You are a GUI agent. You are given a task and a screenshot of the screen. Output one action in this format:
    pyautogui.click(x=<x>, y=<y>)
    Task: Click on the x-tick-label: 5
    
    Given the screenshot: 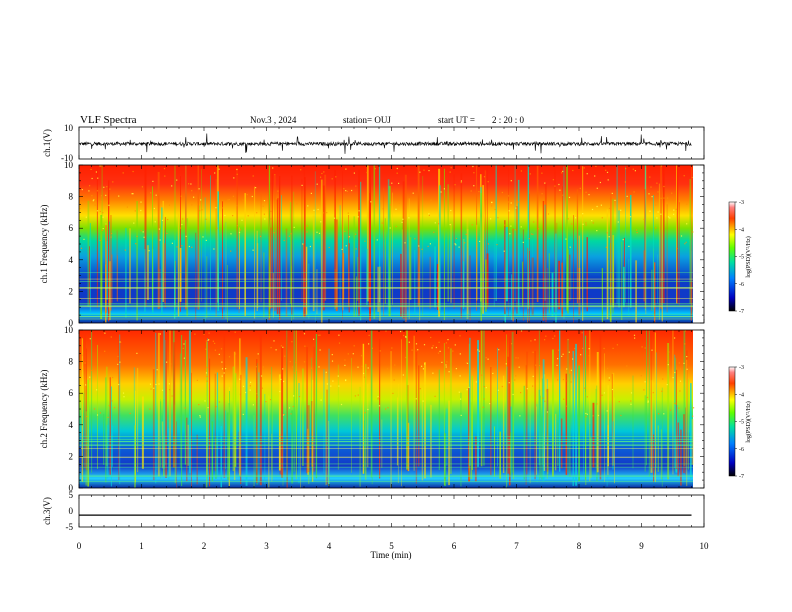 What is the action you would take?
    pyautogui.click(x=391, y=546)
    